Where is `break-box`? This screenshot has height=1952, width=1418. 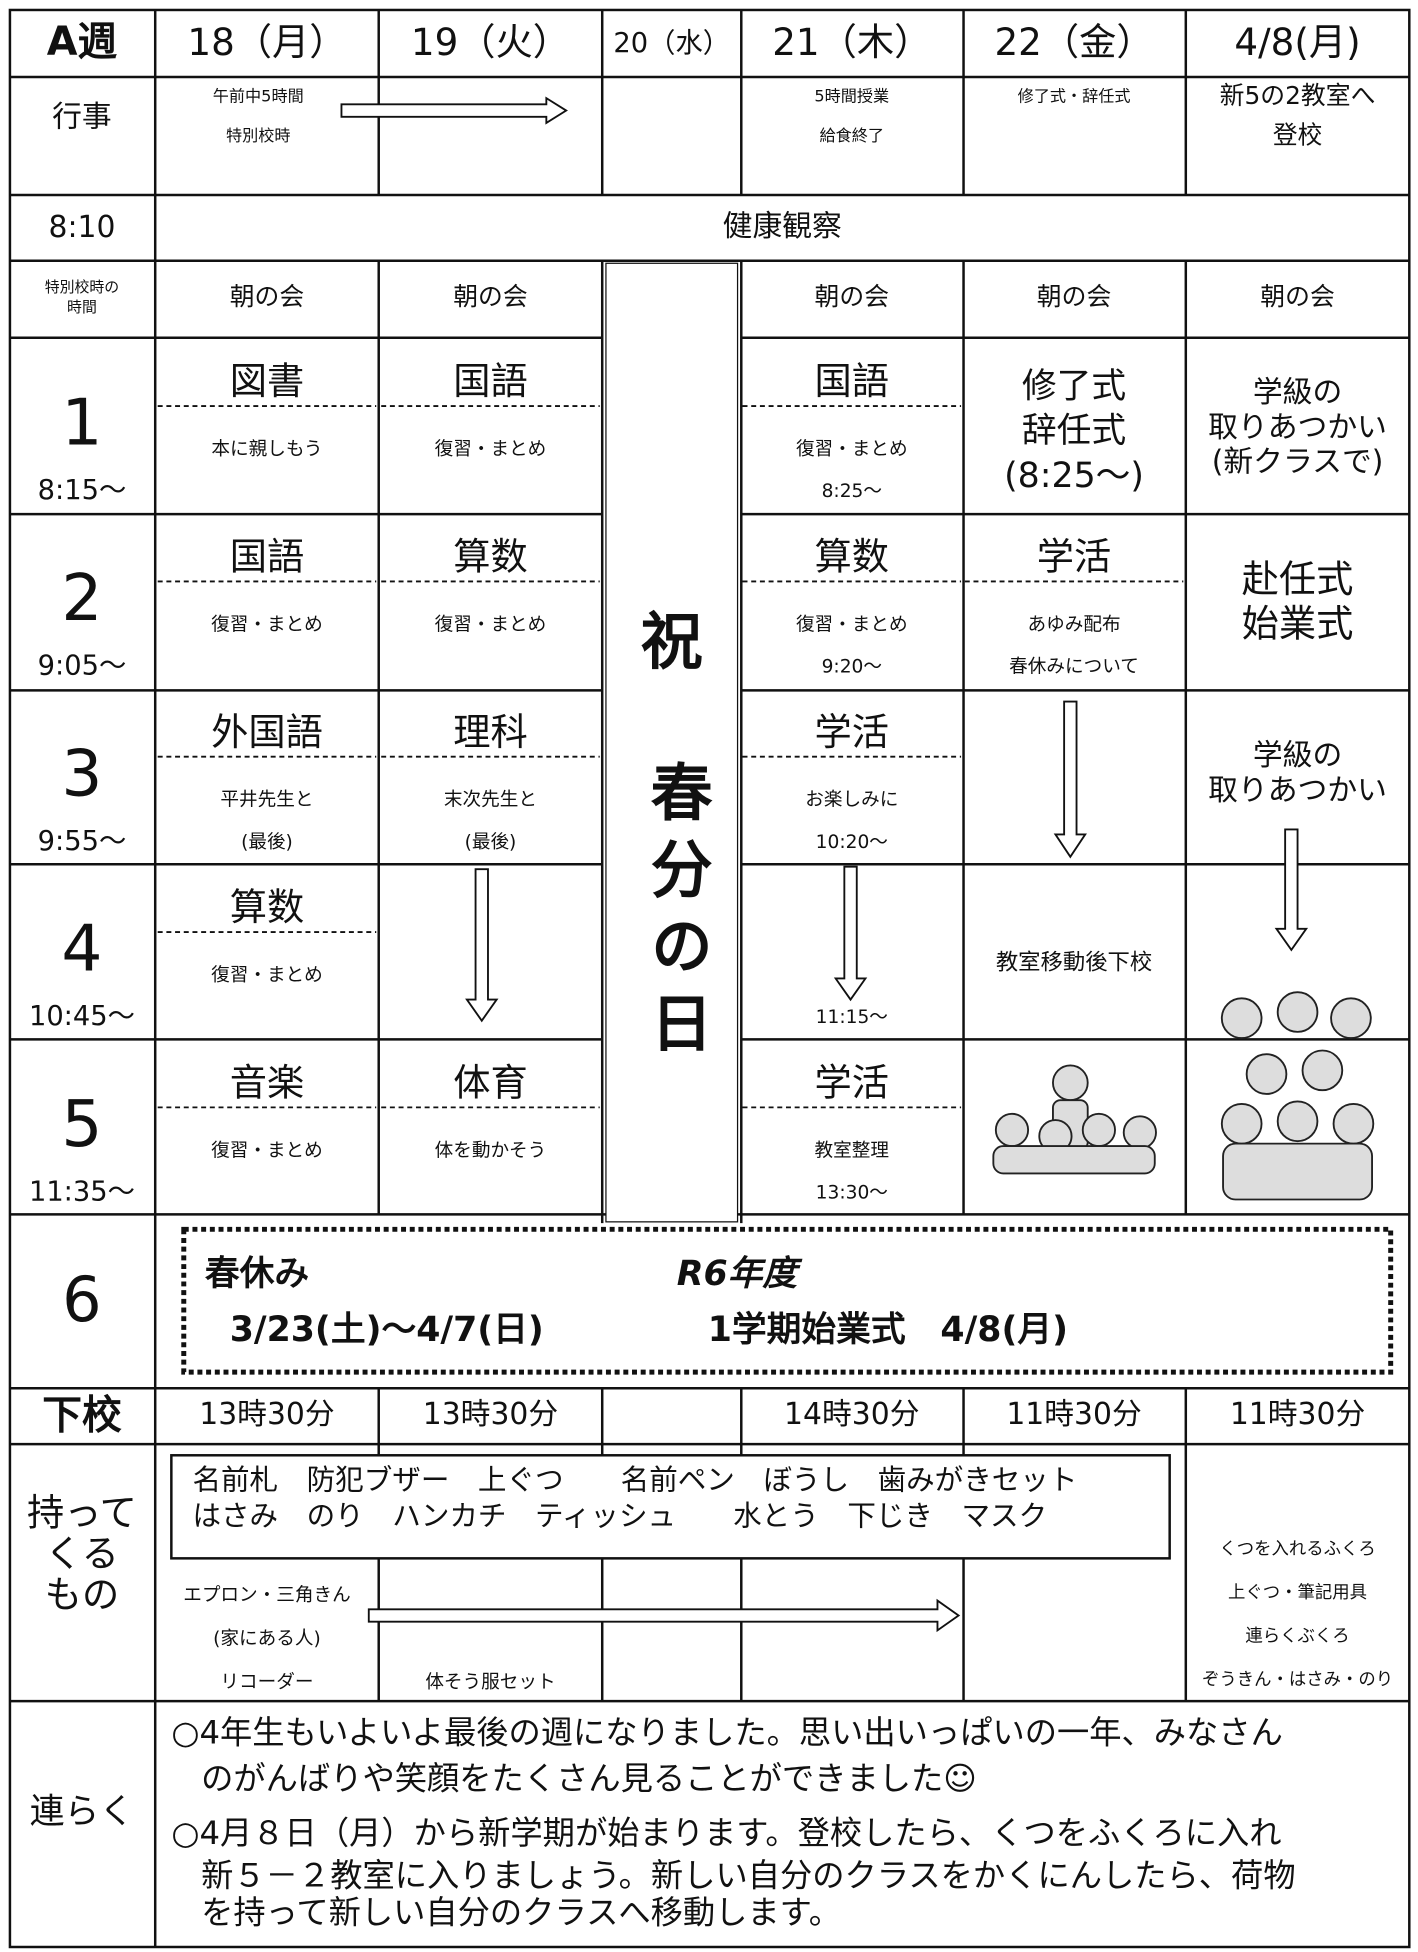 break-box is located at coordinates (787, 1300).